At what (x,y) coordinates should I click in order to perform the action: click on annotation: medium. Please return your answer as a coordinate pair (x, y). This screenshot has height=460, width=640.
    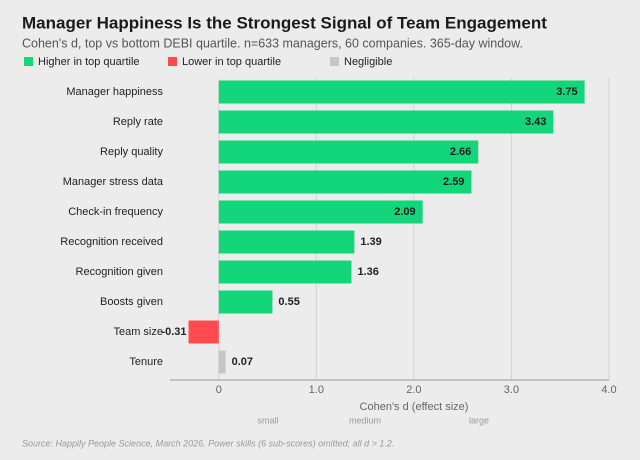
    Looking at the image, I should click on (365, 420).